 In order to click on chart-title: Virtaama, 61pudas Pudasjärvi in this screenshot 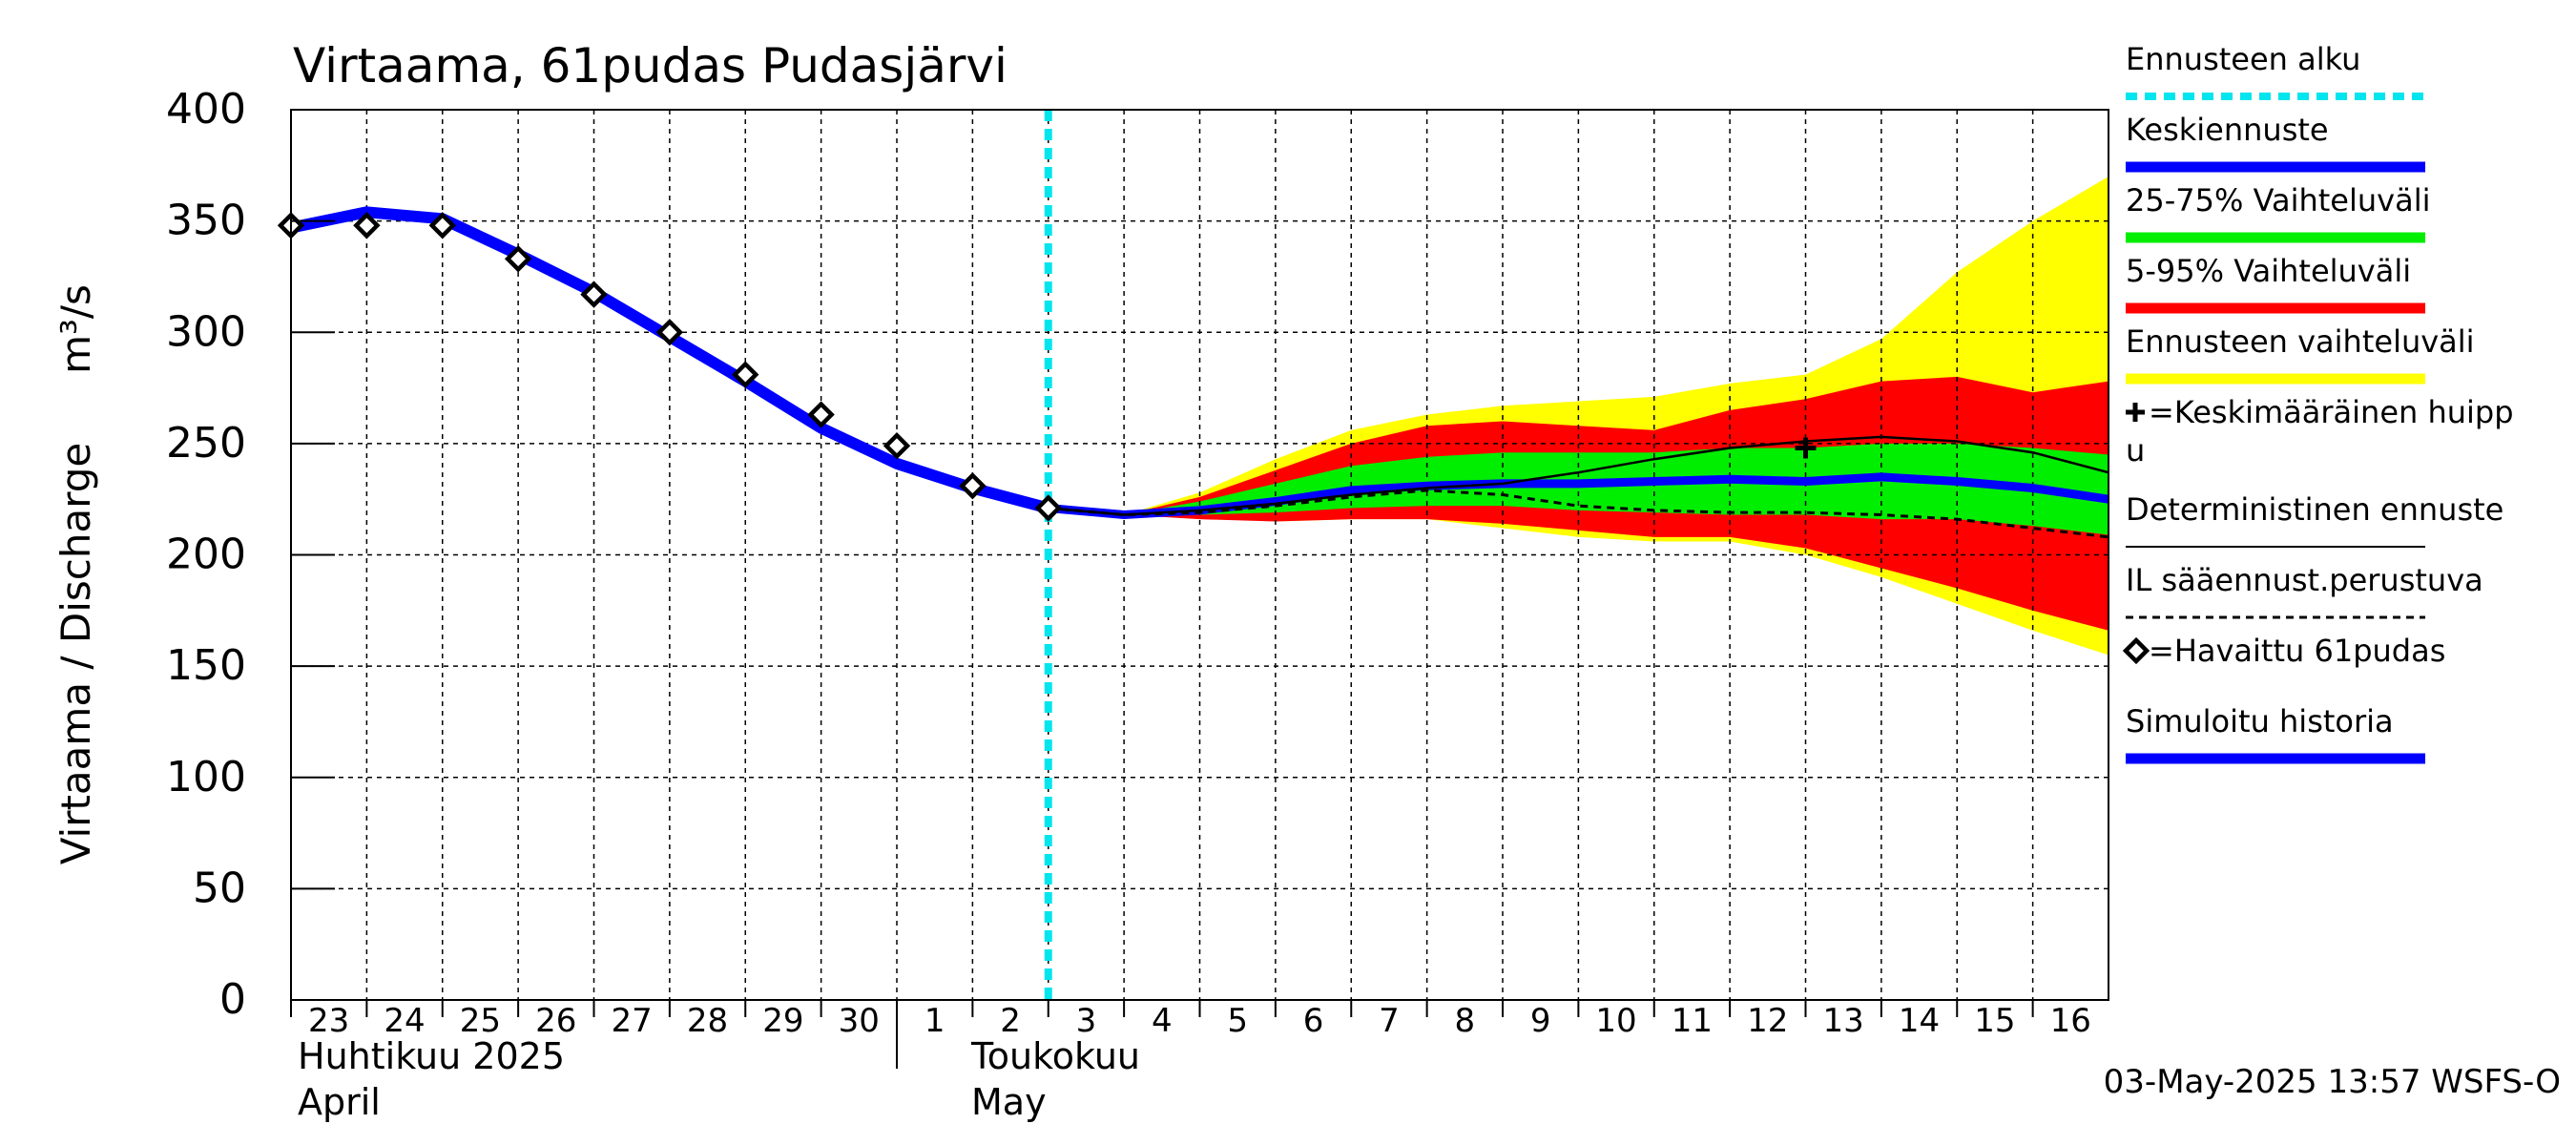, I will do `click(650, 66)`.